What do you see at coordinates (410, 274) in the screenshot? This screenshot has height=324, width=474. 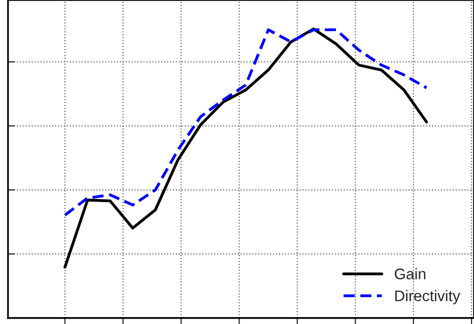 I see `legend-label: Gain` at bounding box center [410, 274].